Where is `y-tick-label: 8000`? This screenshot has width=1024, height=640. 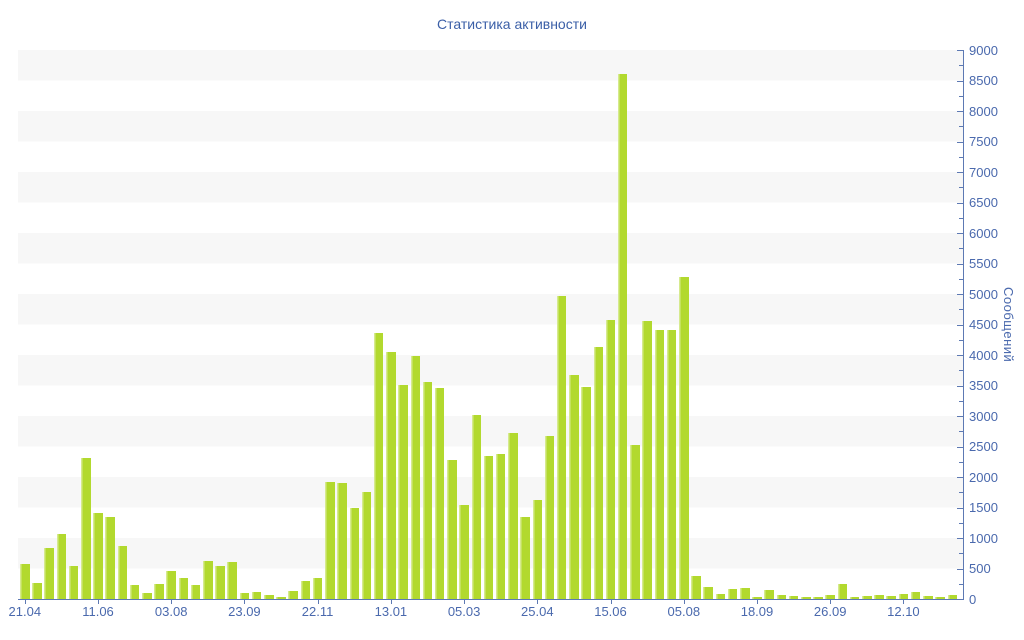 y-tick-label: 8000 is located at coordinates (983, 111).